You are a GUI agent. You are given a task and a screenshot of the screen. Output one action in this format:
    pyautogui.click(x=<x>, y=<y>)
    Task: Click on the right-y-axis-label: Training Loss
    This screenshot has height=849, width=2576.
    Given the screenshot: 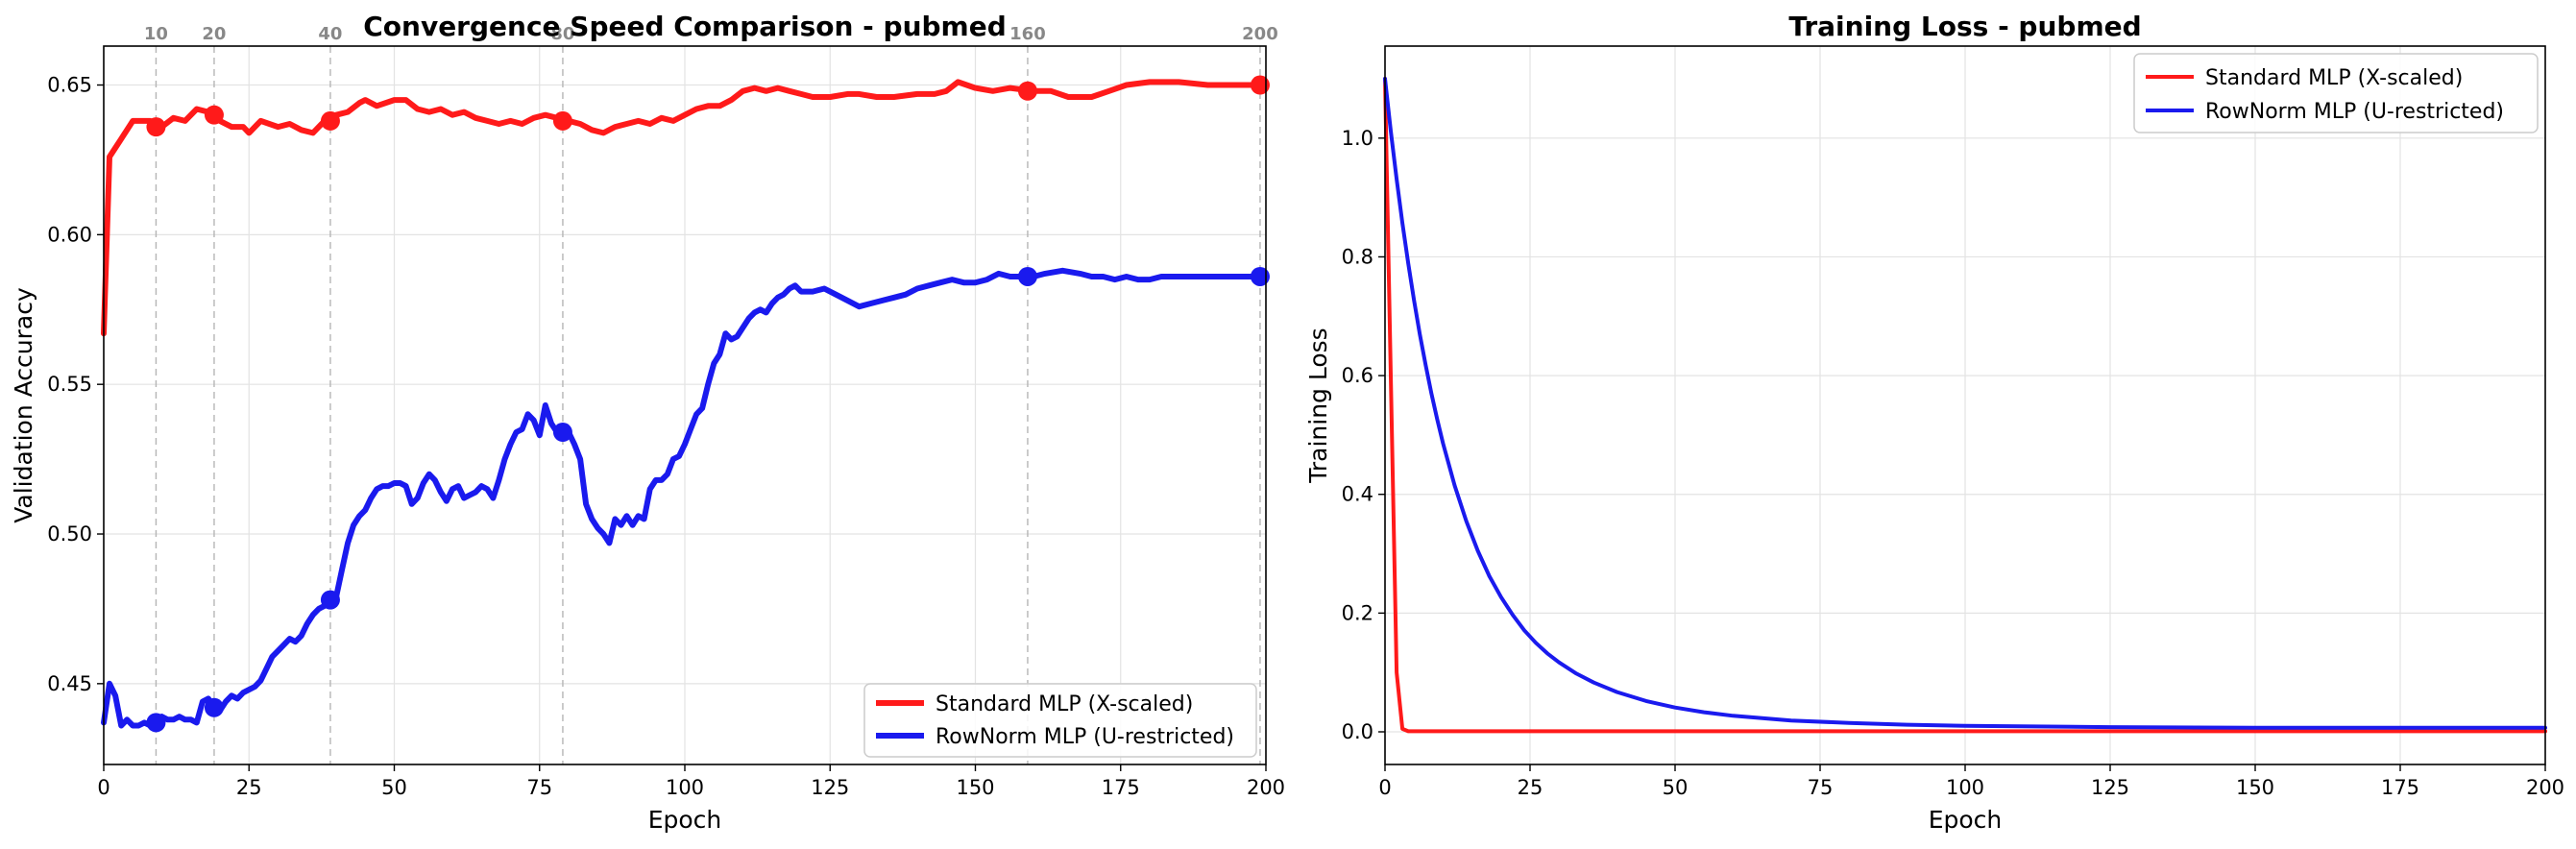 What is the action you would take?
    pyautogui.click(x=1318, y=405)
    